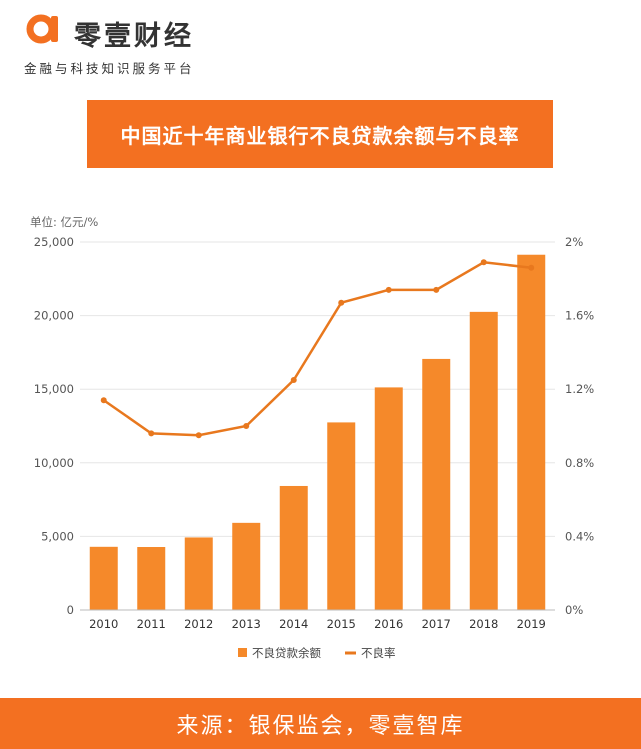 Image resolution: width=641 pixels, height=749 pixels. What do you see at coordinates (42, 29) in the screenshot?
I see `brand-logo-icon` at bounding box center [42, 29].